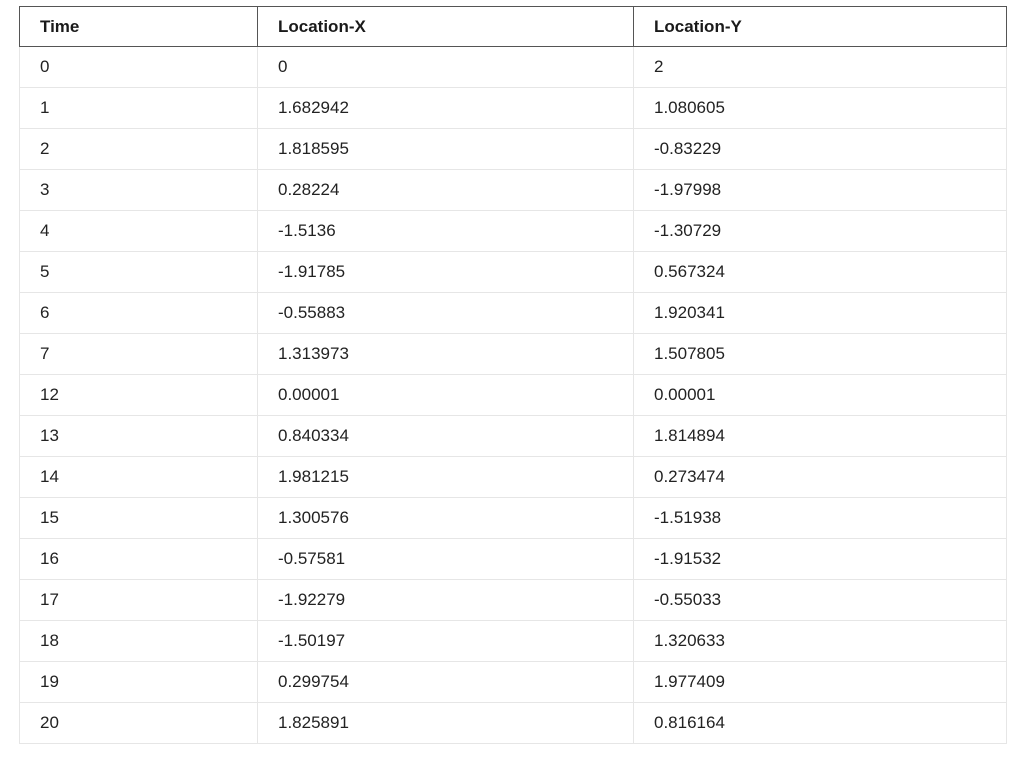 This screenshot has height=758, width=1017. What do you see at coordinates (820, 559) in the screenshot?
I see `location-y-cell: -1.91532` at bounding box center [820, 559].